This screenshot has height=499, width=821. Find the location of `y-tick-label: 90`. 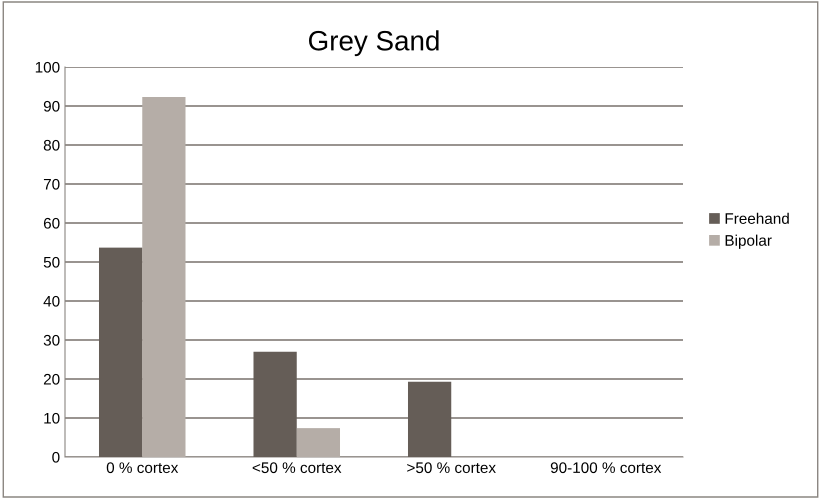

y-tick-label: 90 is located at coordinates (52, 106).